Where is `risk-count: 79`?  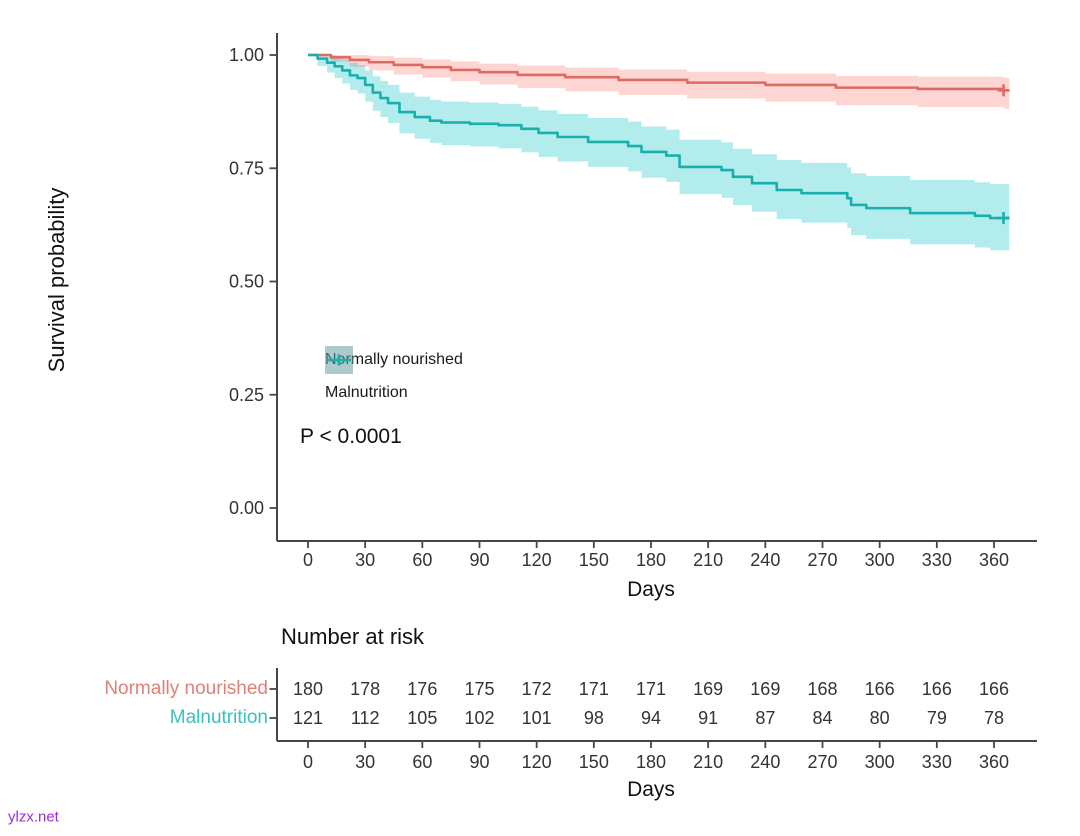
risk-count: 79 is located at coordinates (937, 718).